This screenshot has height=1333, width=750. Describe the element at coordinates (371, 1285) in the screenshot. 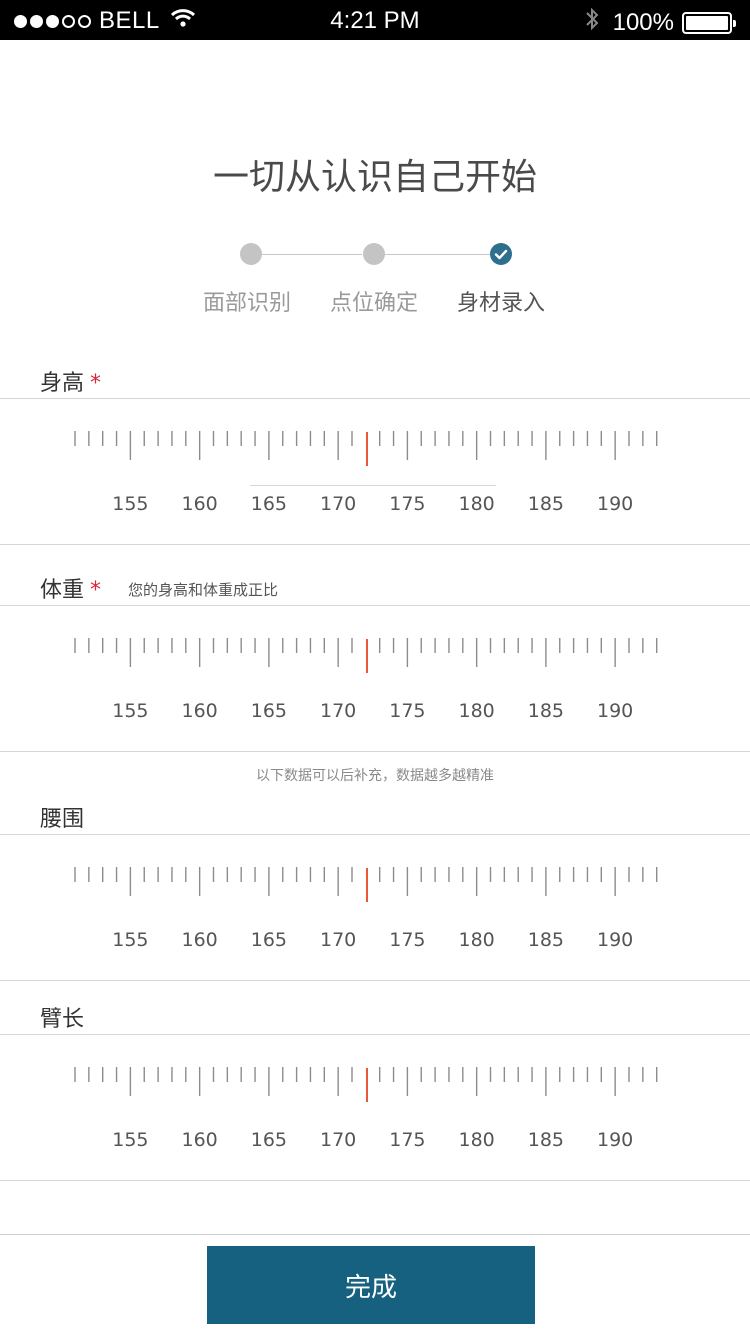

I see `done-button: 完成` at that location.